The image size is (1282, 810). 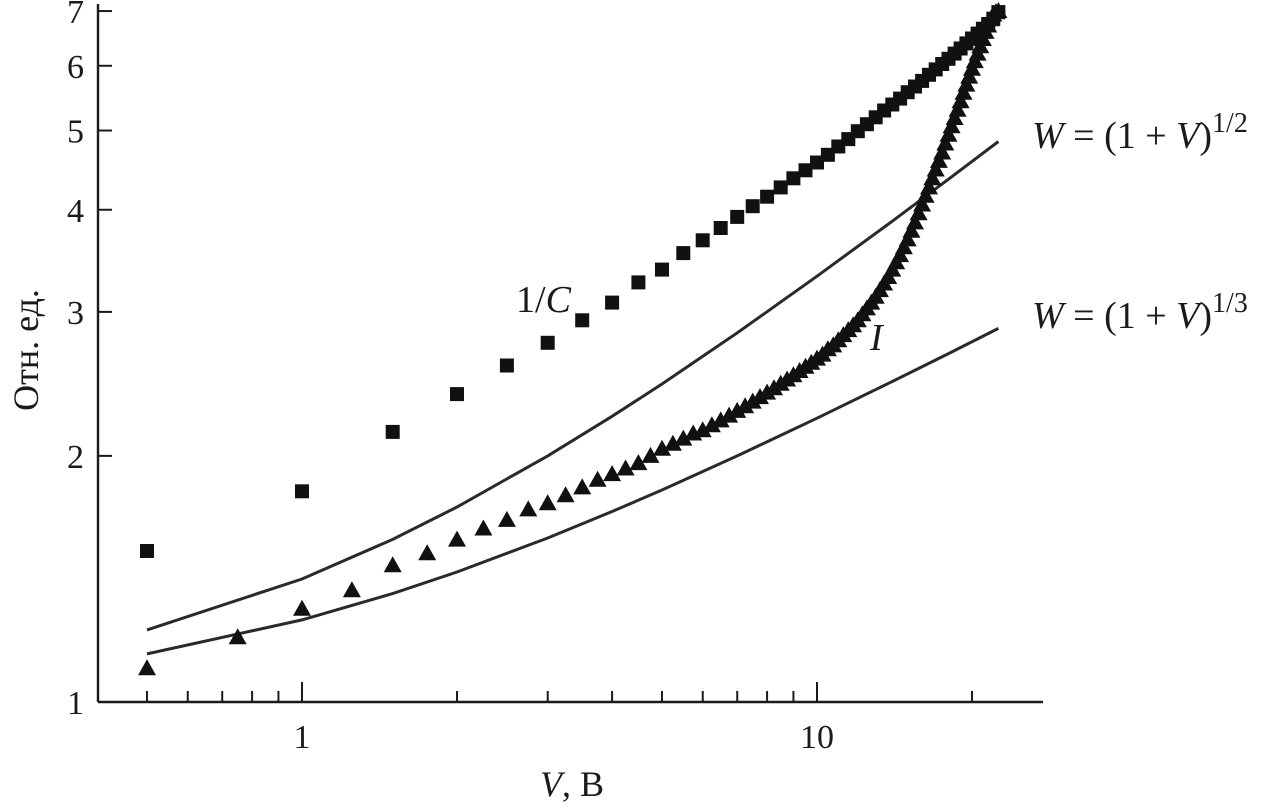 What do you see at coordinates (26, 350) in the screenshot?
I see `y-axis-title: Отн. ед.` at bounding box center [26, 350].